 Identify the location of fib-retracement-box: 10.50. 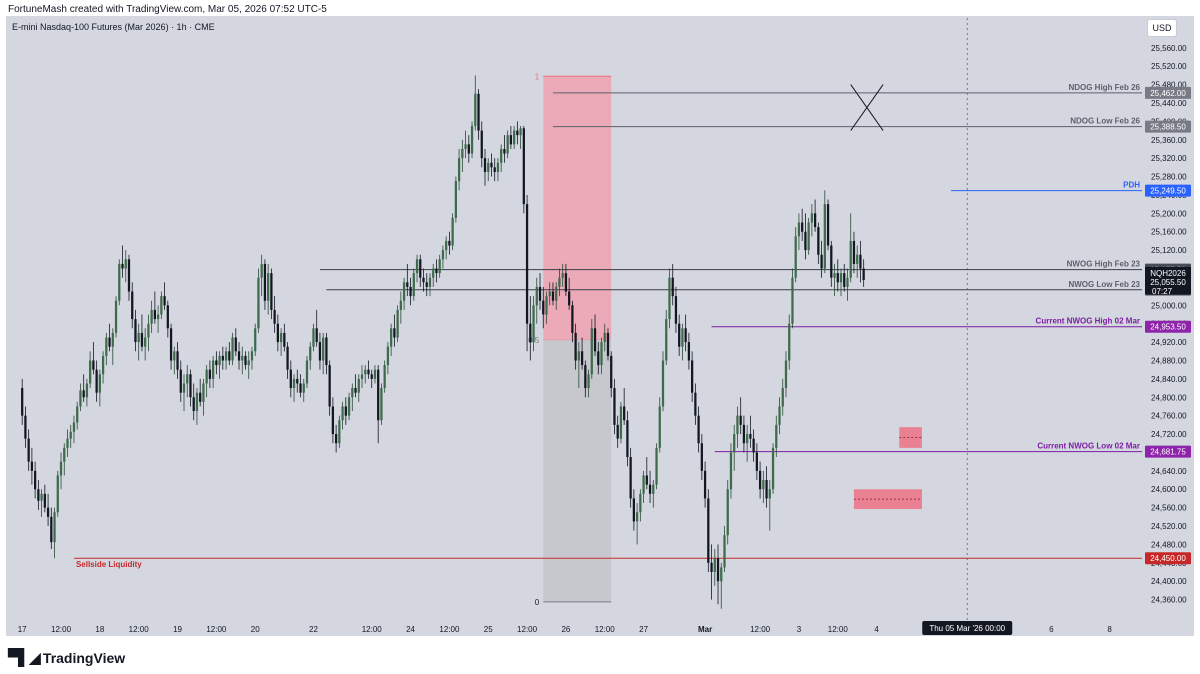
(570, 339).